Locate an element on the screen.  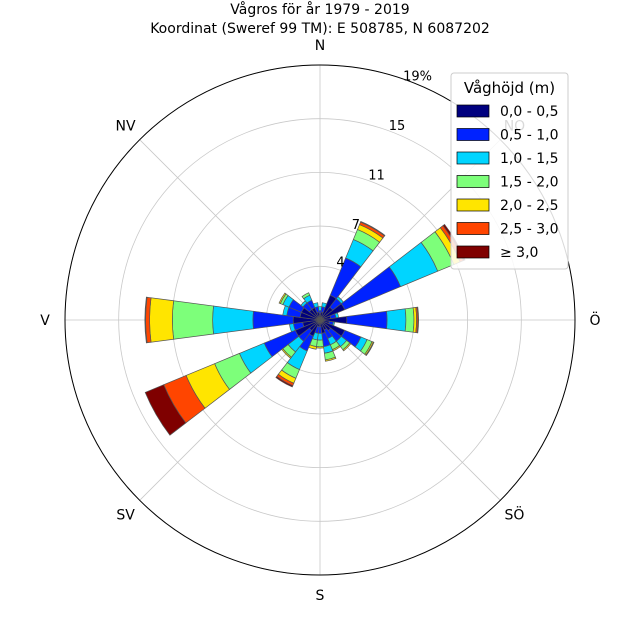
ring-labels: 4 7 11 15 19% is located at coordinates (384, 169).